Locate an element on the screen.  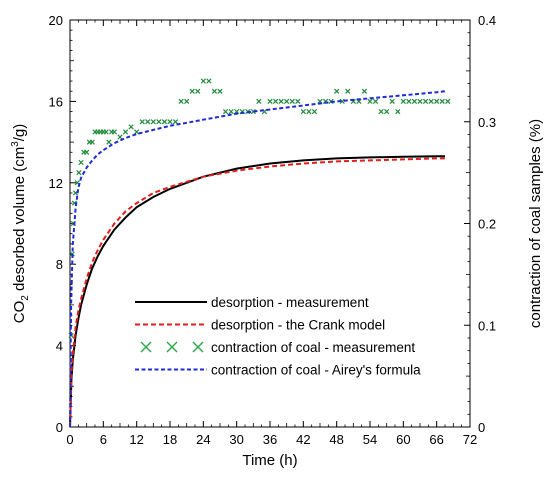
y-left-tick-label: 20 is located at coordinates (56, 20).